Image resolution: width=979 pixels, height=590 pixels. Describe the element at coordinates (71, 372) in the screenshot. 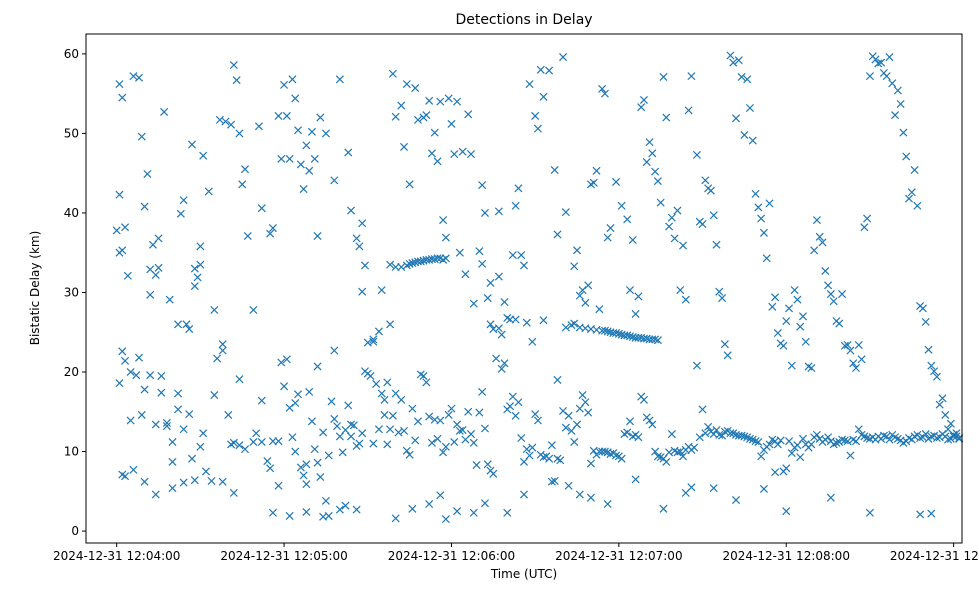

I see `y-tick-label: 20` at that location.